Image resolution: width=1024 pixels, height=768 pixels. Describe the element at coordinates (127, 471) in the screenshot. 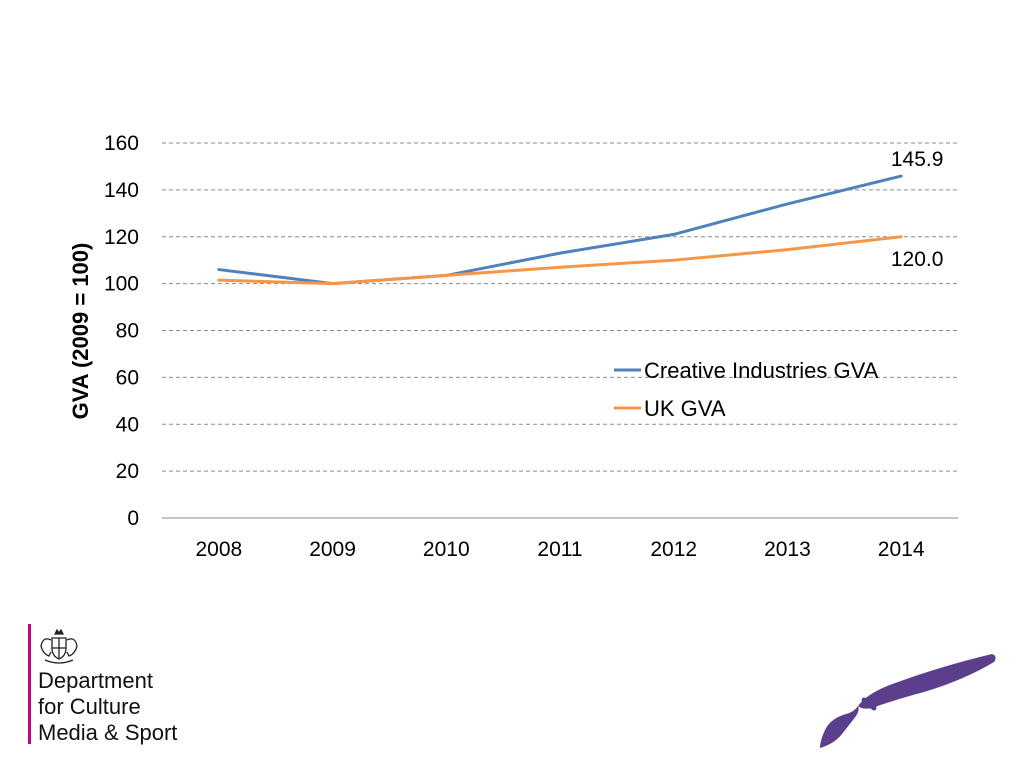

I see `y-tick-label: 20` at that location.